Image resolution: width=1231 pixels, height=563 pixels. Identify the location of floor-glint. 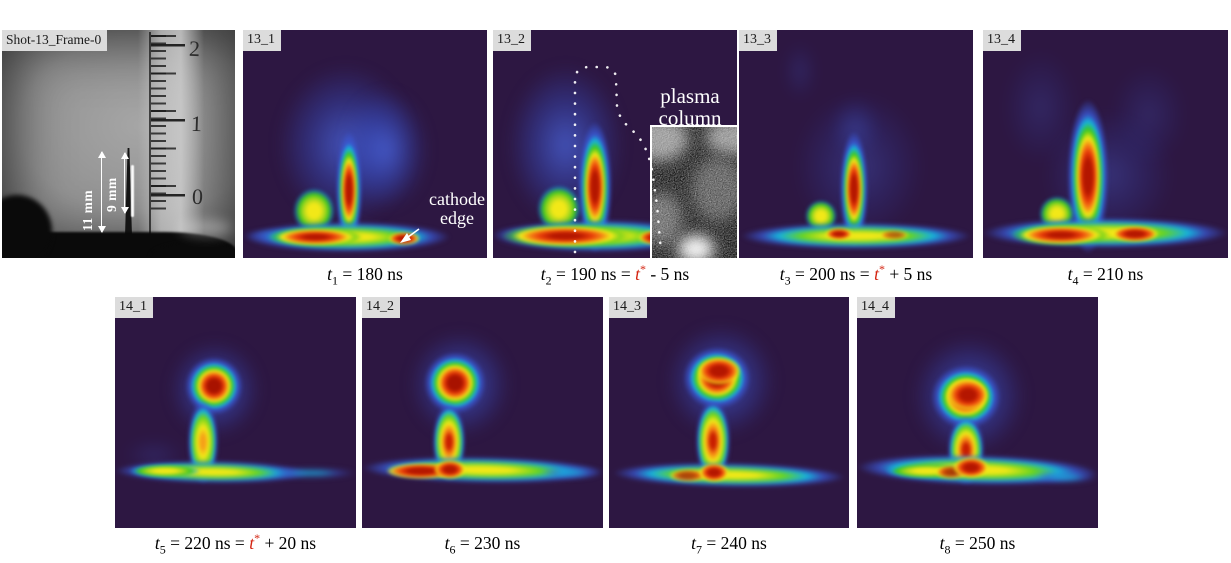
(206, 228).